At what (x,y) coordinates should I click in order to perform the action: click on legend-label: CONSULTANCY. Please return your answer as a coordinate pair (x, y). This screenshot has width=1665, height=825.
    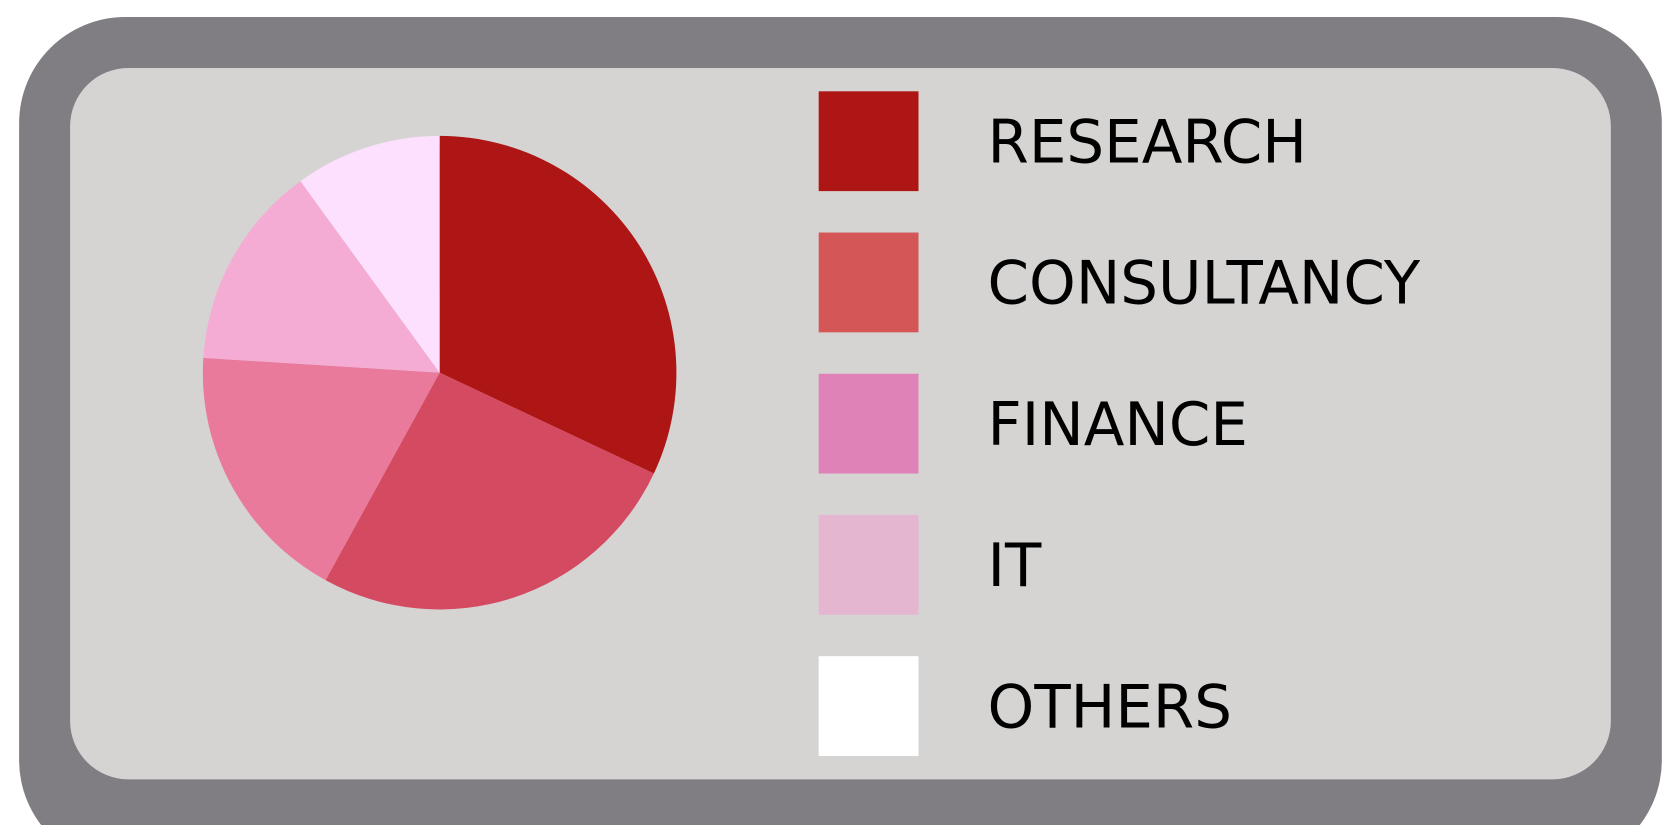
    Looking at the image, I should click on (1204, 284).